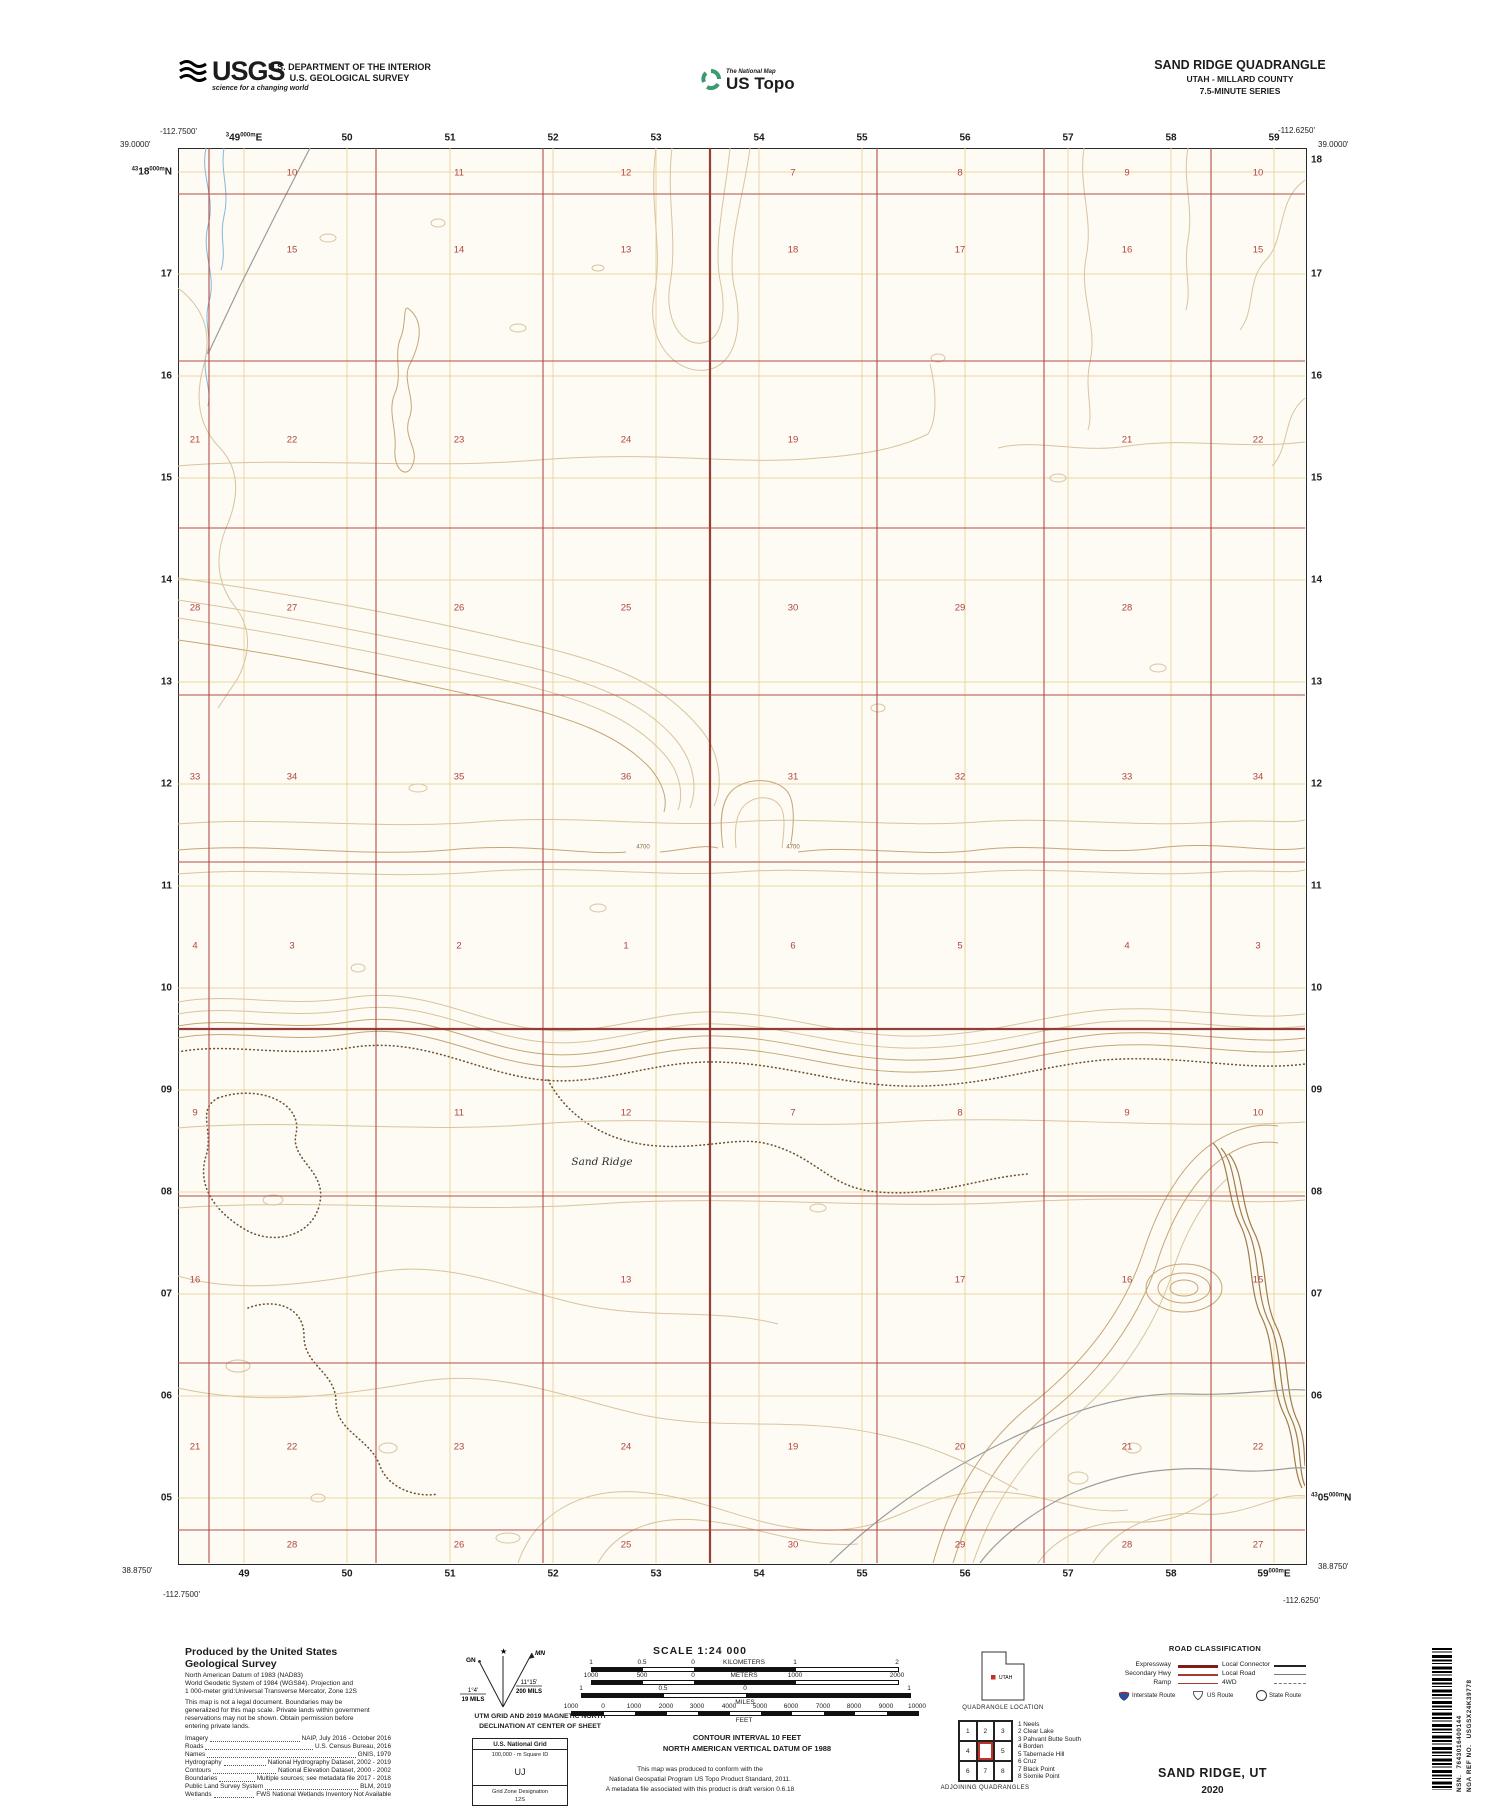 Image resolution: width=1500 pixels, height=1813 pixels. What do you see at coordinates (166, 988) in the screenshot?
I see `grid-label-northing-left: 10` at bounding box center [166, 988].